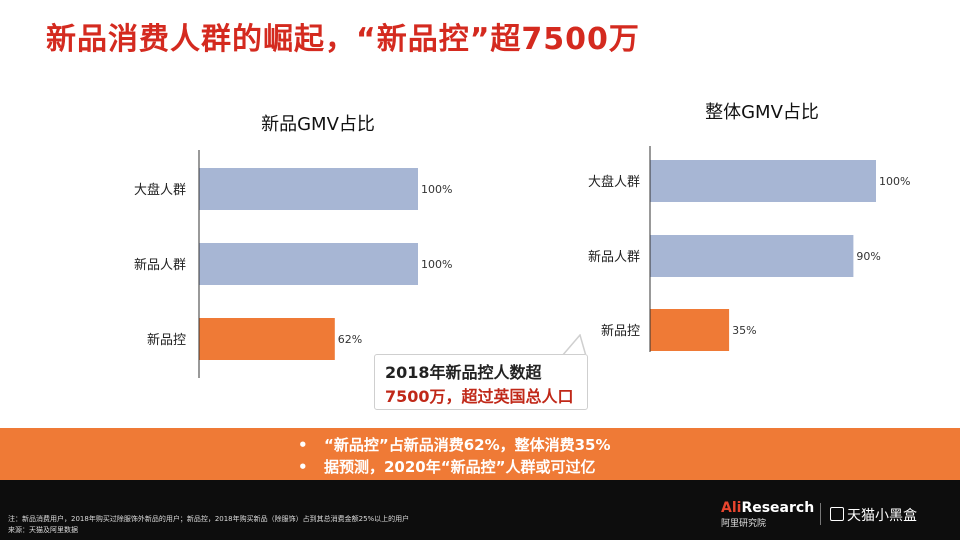 The width and height of the screenshot is (960, 540). I want to click on chart-title-2: 整体GMV占比, so click(762, 112).